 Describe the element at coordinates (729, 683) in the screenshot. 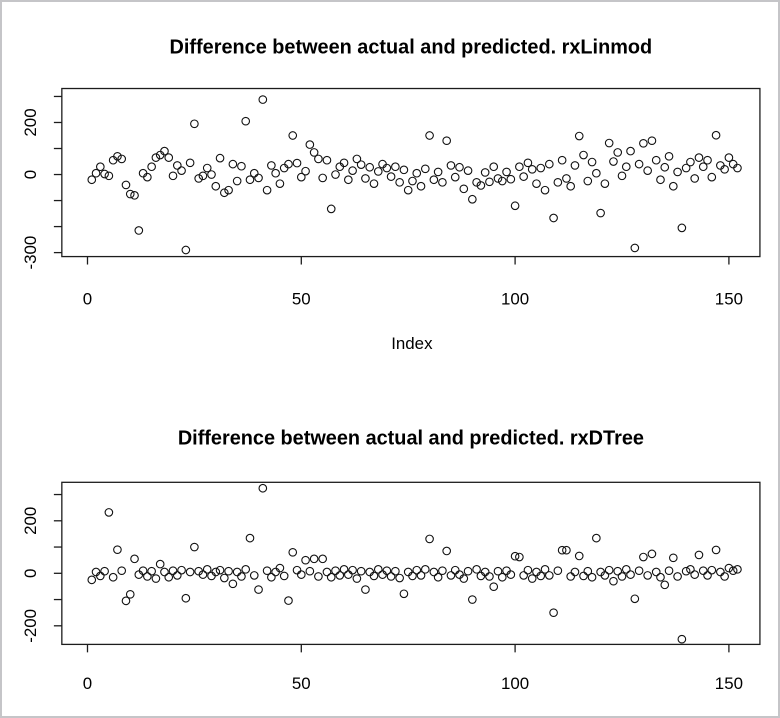

I see `x-tick-label: 150` at that location.